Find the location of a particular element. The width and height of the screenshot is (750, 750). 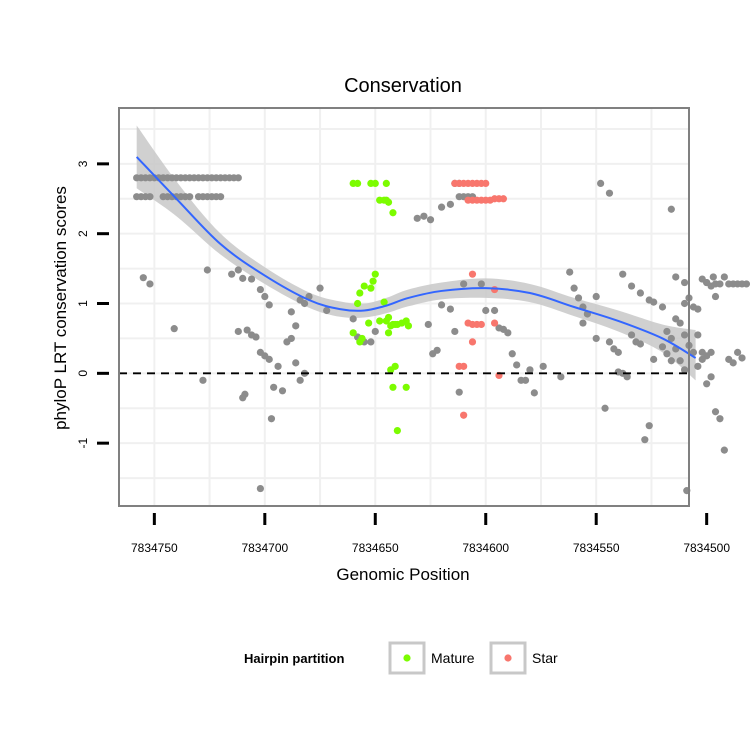

y-tick-label: 3 is located at coordinates (83, 163).